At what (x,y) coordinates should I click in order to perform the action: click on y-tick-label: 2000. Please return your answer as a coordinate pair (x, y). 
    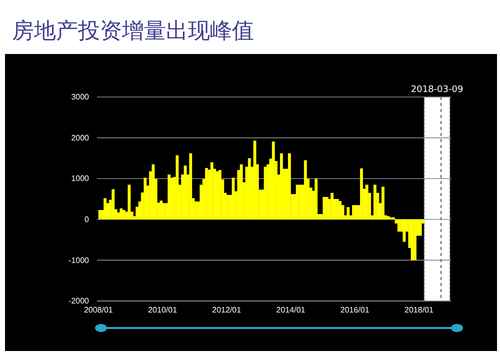
    Looking at the image, I should click on (80, 137).